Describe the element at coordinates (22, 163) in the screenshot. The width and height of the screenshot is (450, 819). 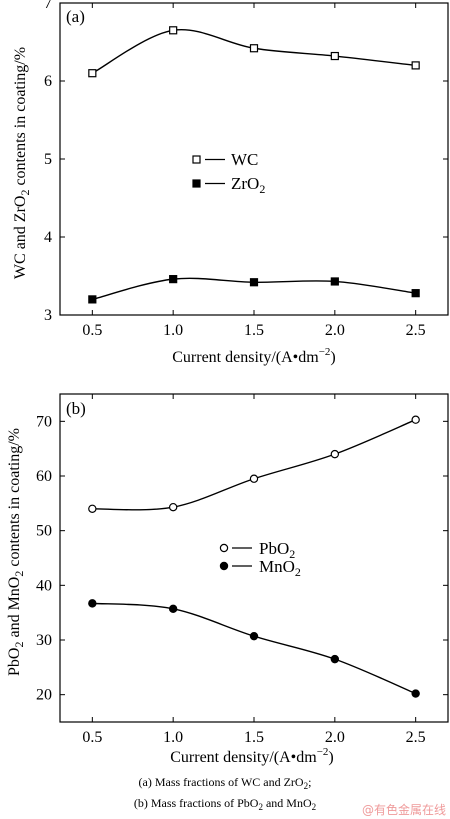
I see `chart-a-y-axis-label: WC and ZrO2 contents in coating/%` at that location.